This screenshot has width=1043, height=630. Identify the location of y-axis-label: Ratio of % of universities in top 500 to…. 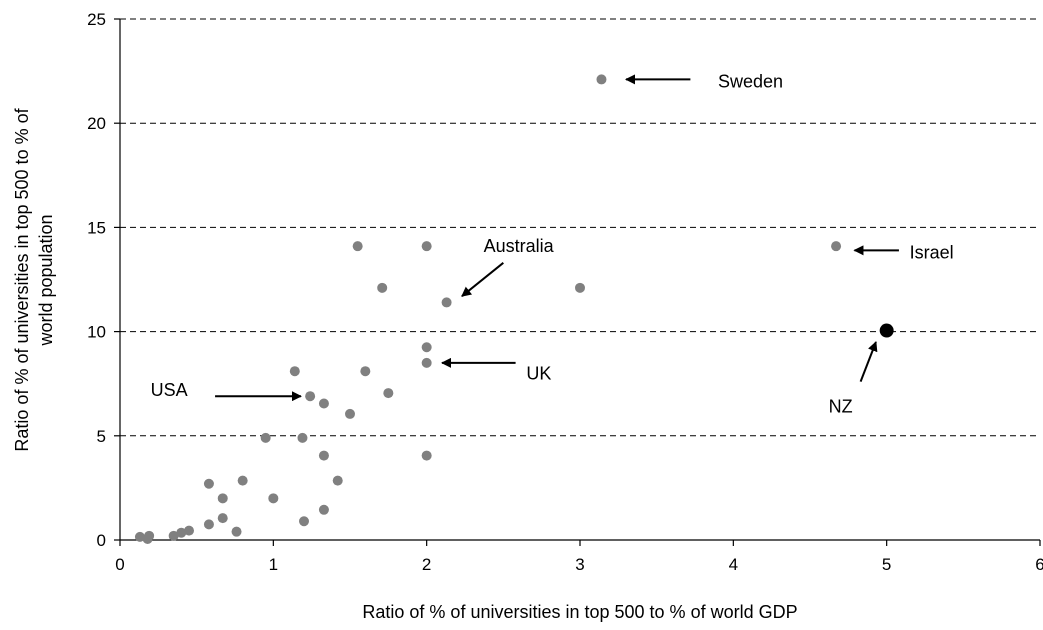
(22, 279).